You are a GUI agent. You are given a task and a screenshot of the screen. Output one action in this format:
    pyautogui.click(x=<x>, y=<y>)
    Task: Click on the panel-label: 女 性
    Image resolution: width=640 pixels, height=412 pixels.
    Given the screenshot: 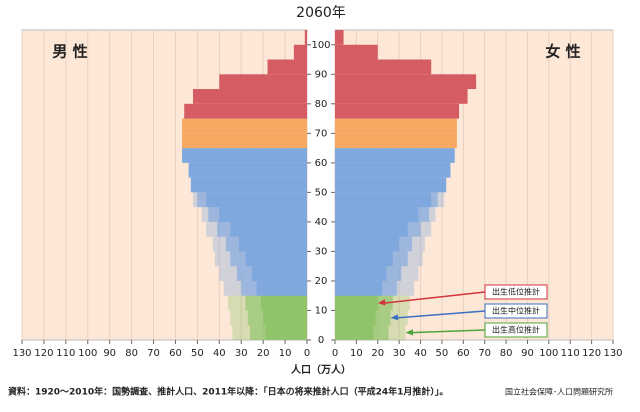 What is the action you would take?
    pyautogui.click(x=562, y=52)
    